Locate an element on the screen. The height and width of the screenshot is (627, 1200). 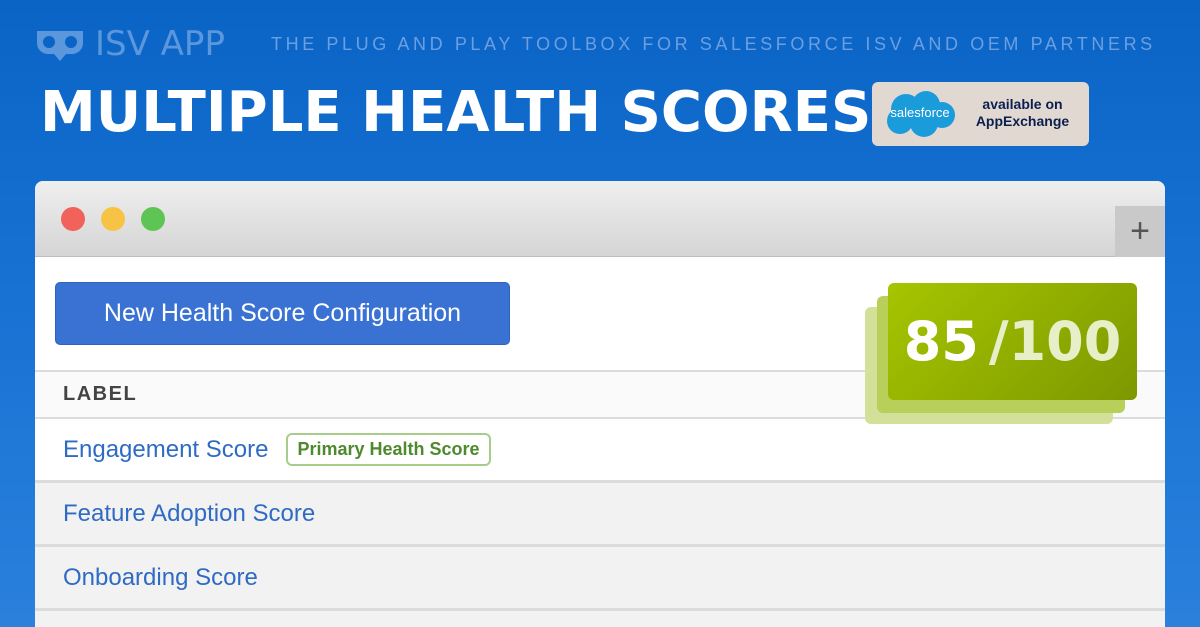
maximize-window-button is located at coordinates (153, 219).